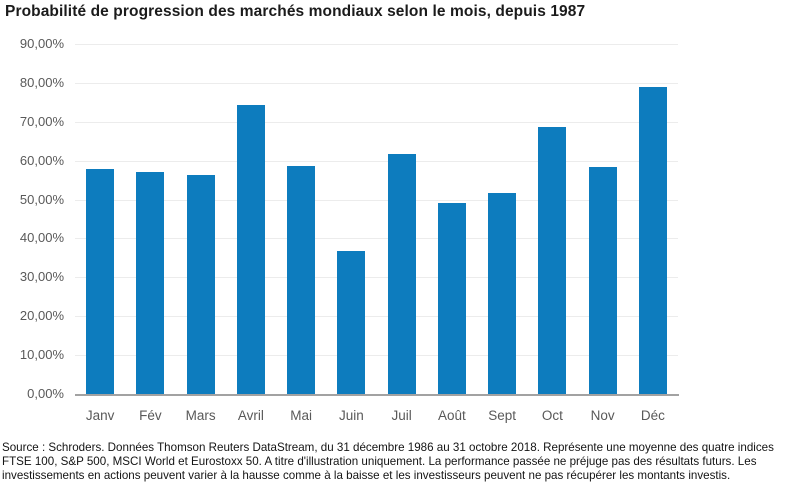 This screenshot has height=502, width=800. What do you see at coordinates (41, 316) in the screenshot?
I see `y-axis-tick-label: 20,00%` at bounding box center [41, 316].